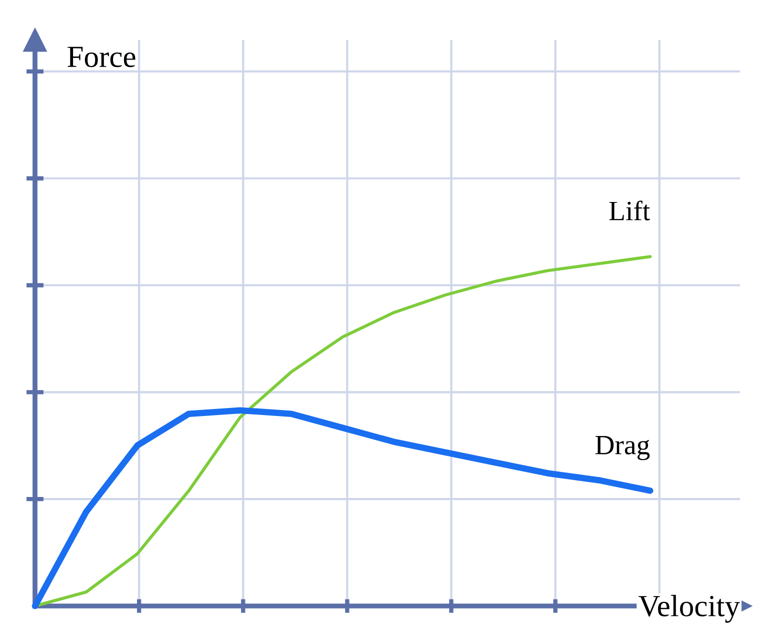 The image size is (769, 634). What do you see at coordinates (102, 57) in the screenshot?
I see `text: Force` at bounding box center [102, 57].